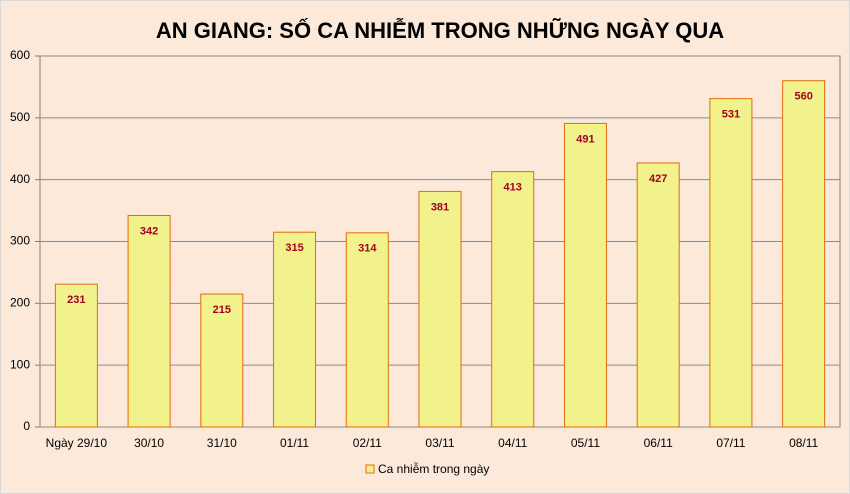 This screenshot has width=850, height=494. What do you see at coordinates (433, 468) in the screenshot?
I see `legend-label: Ca nhiễm trong ngày` at bounding box center [433, 468].